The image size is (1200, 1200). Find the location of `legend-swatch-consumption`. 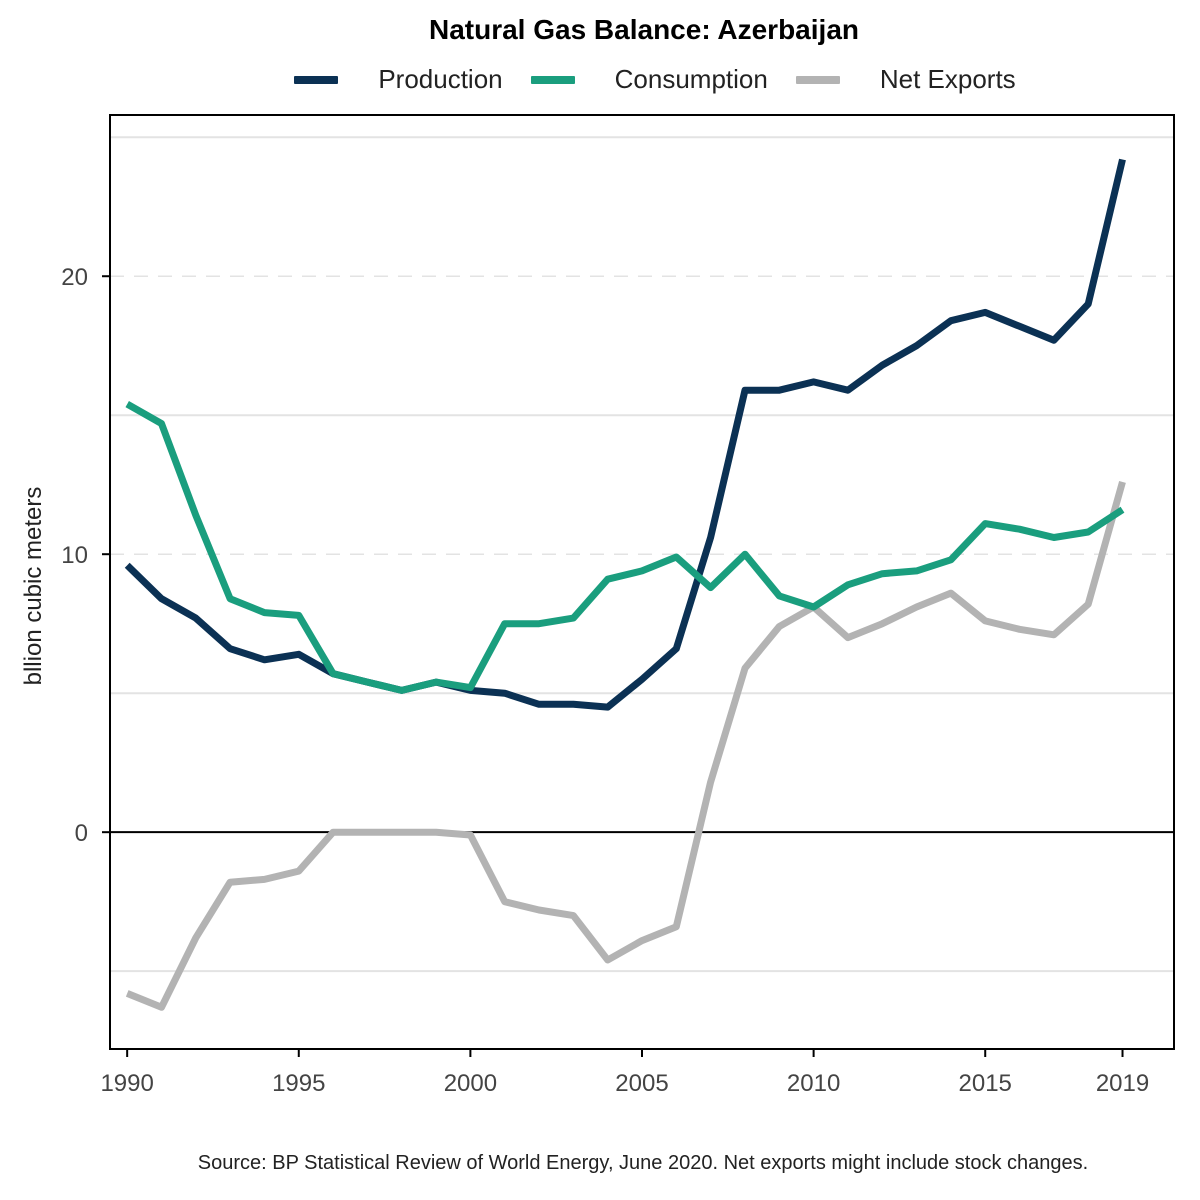

legend-swatch-consumption is located at coordinates (552, 79).